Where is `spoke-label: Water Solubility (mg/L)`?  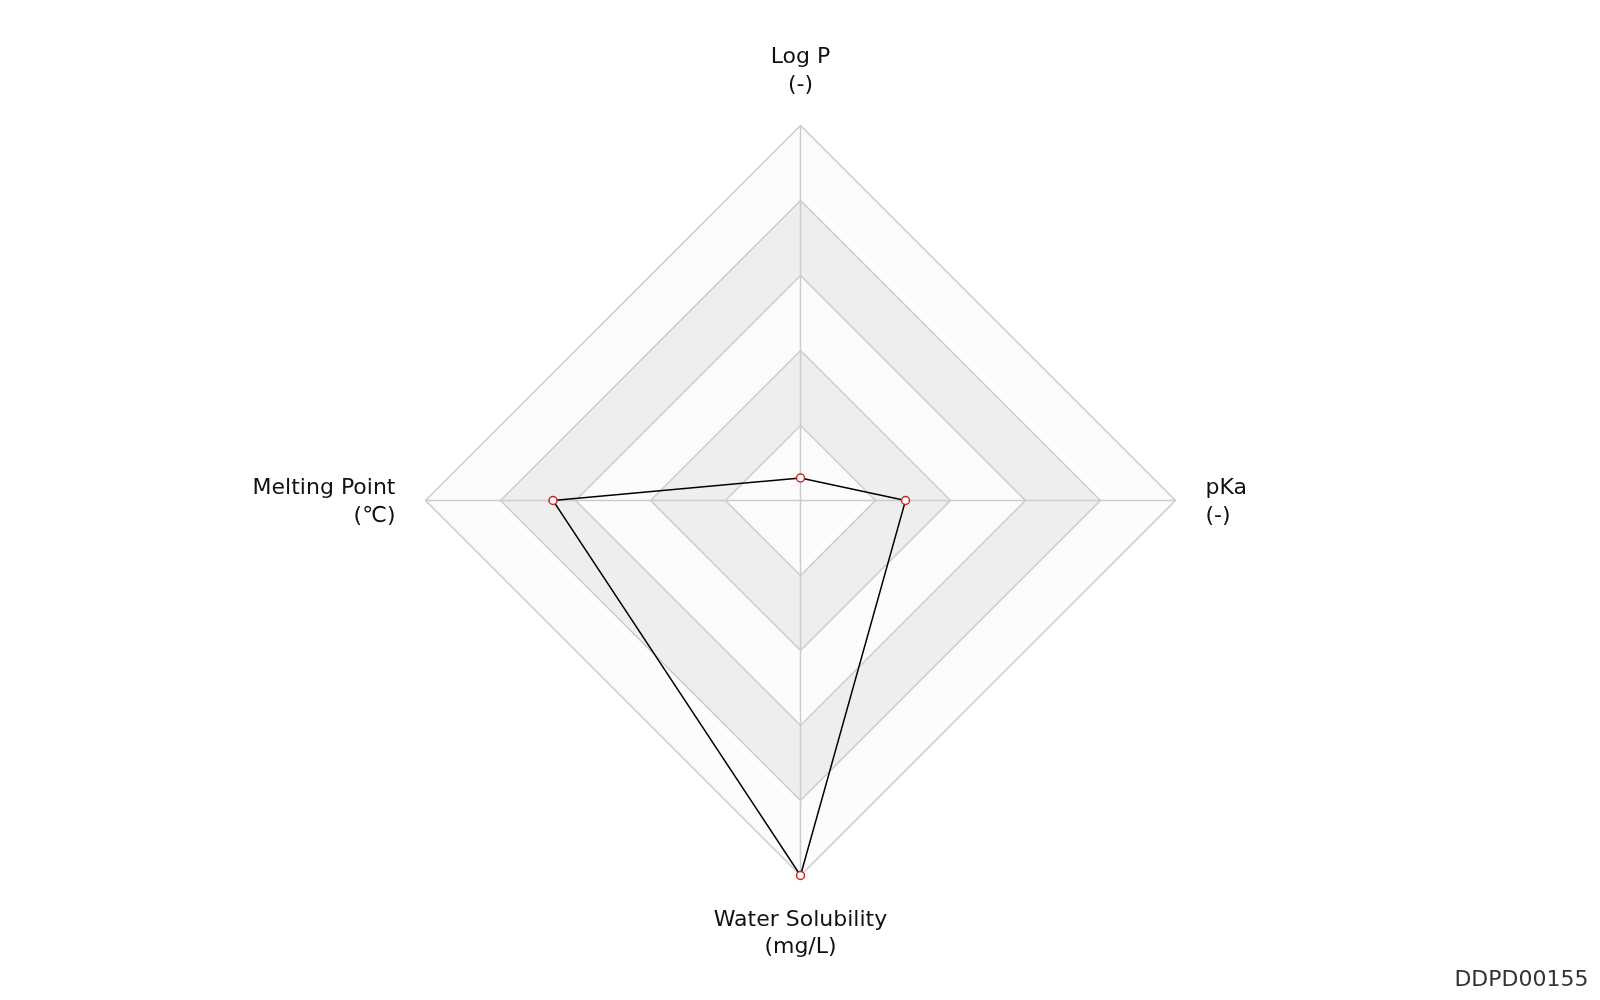 spoke-label: Water Solubility (mg/L) is located at coordinates (800, 931).